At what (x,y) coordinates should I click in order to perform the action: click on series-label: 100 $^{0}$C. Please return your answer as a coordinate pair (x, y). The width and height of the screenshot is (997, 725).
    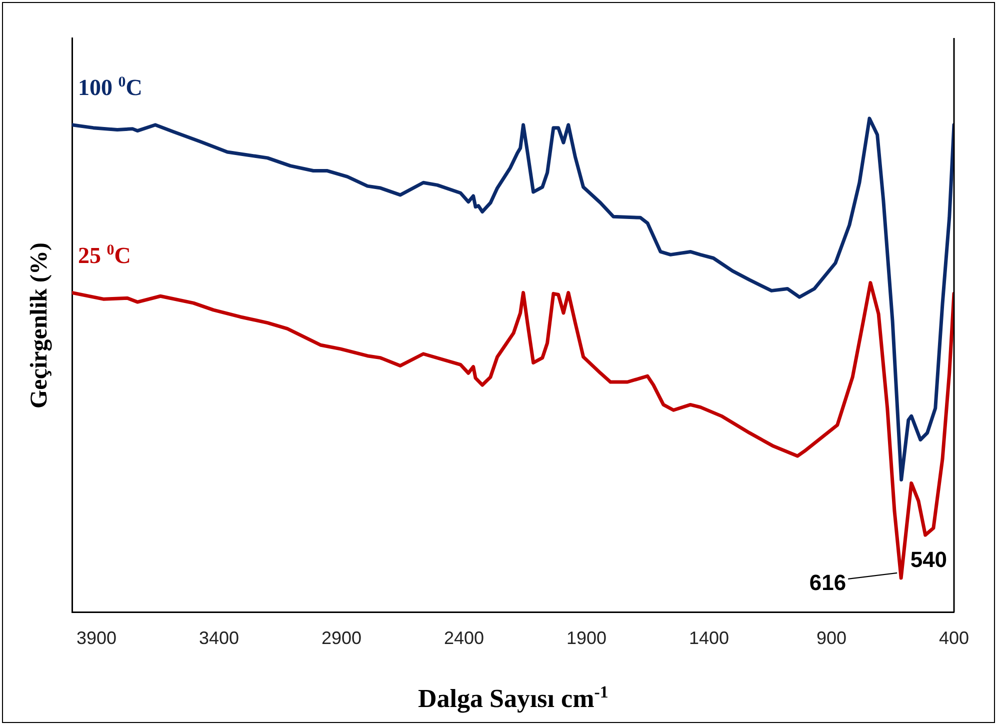
    Looking at the image, I should click on (110, 87).